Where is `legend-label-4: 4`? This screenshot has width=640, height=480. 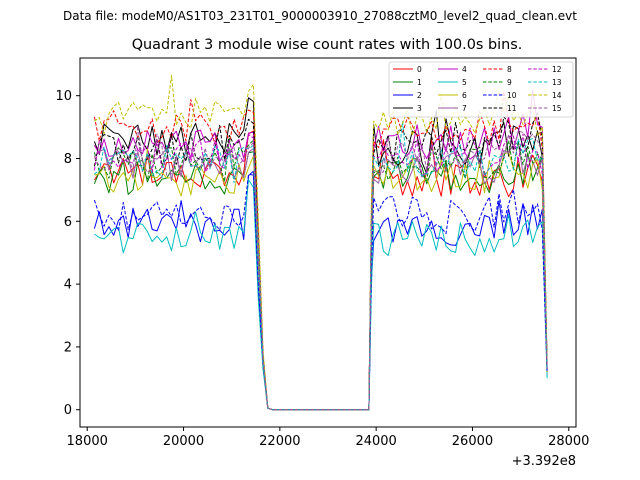
legend-label-4: 4 is located at coordinates (464, 69).